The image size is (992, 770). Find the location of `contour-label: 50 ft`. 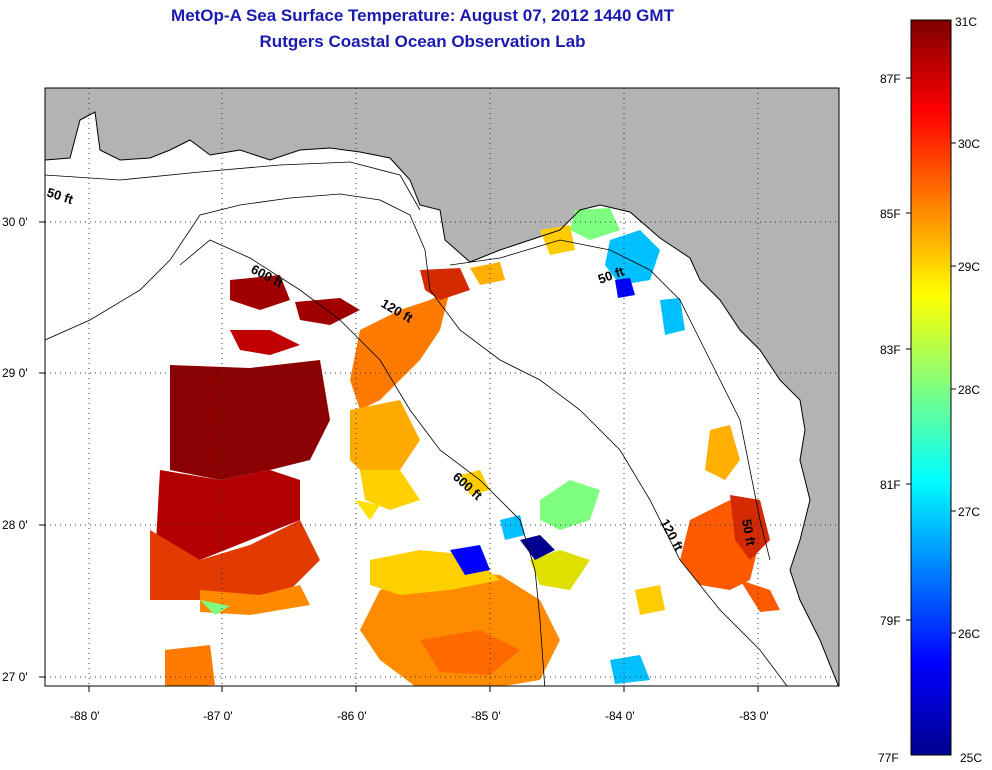

contour-label: 50 ft is located at coordinates (749, 533).